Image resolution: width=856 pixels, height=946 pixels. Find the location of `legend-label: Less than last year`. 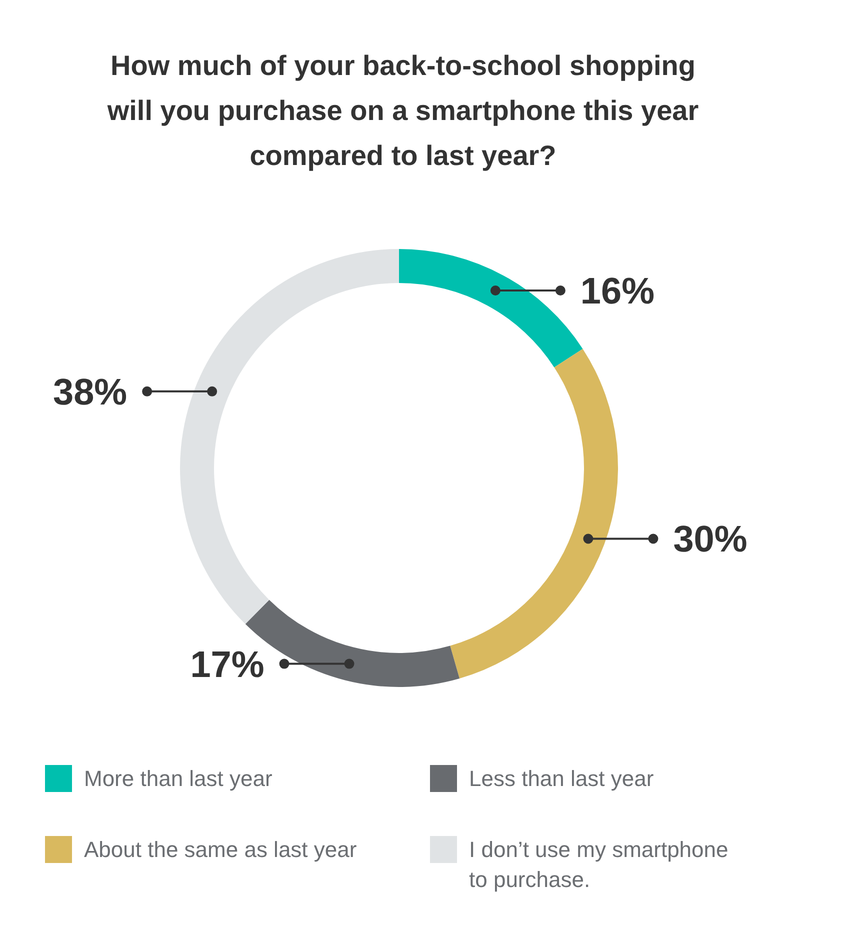

legend-label: Less than last year is located at coordinates (561, 778).